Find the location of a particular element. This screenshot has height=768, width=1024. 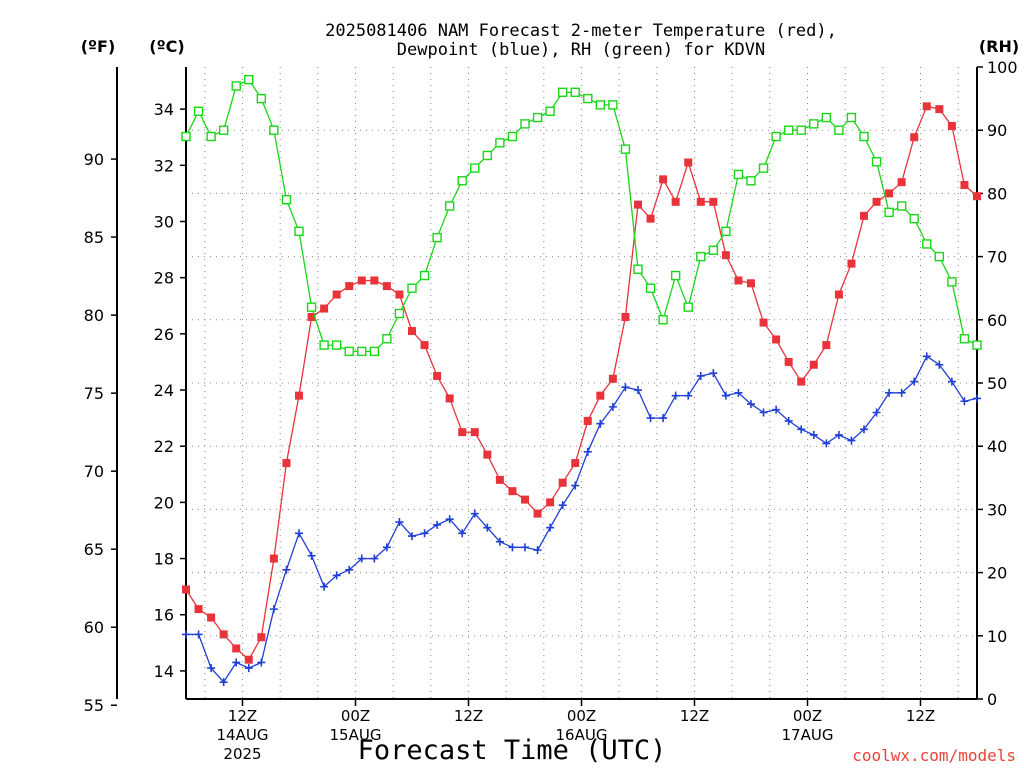

fahrenheit-tick-label: 65 is located at coordinates (94, 549).